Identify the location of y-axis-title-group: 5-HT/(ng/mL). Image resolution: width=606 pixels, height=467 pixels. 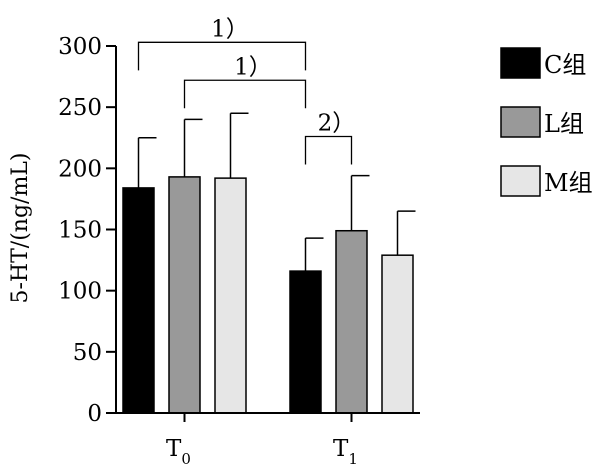
(20, 227).